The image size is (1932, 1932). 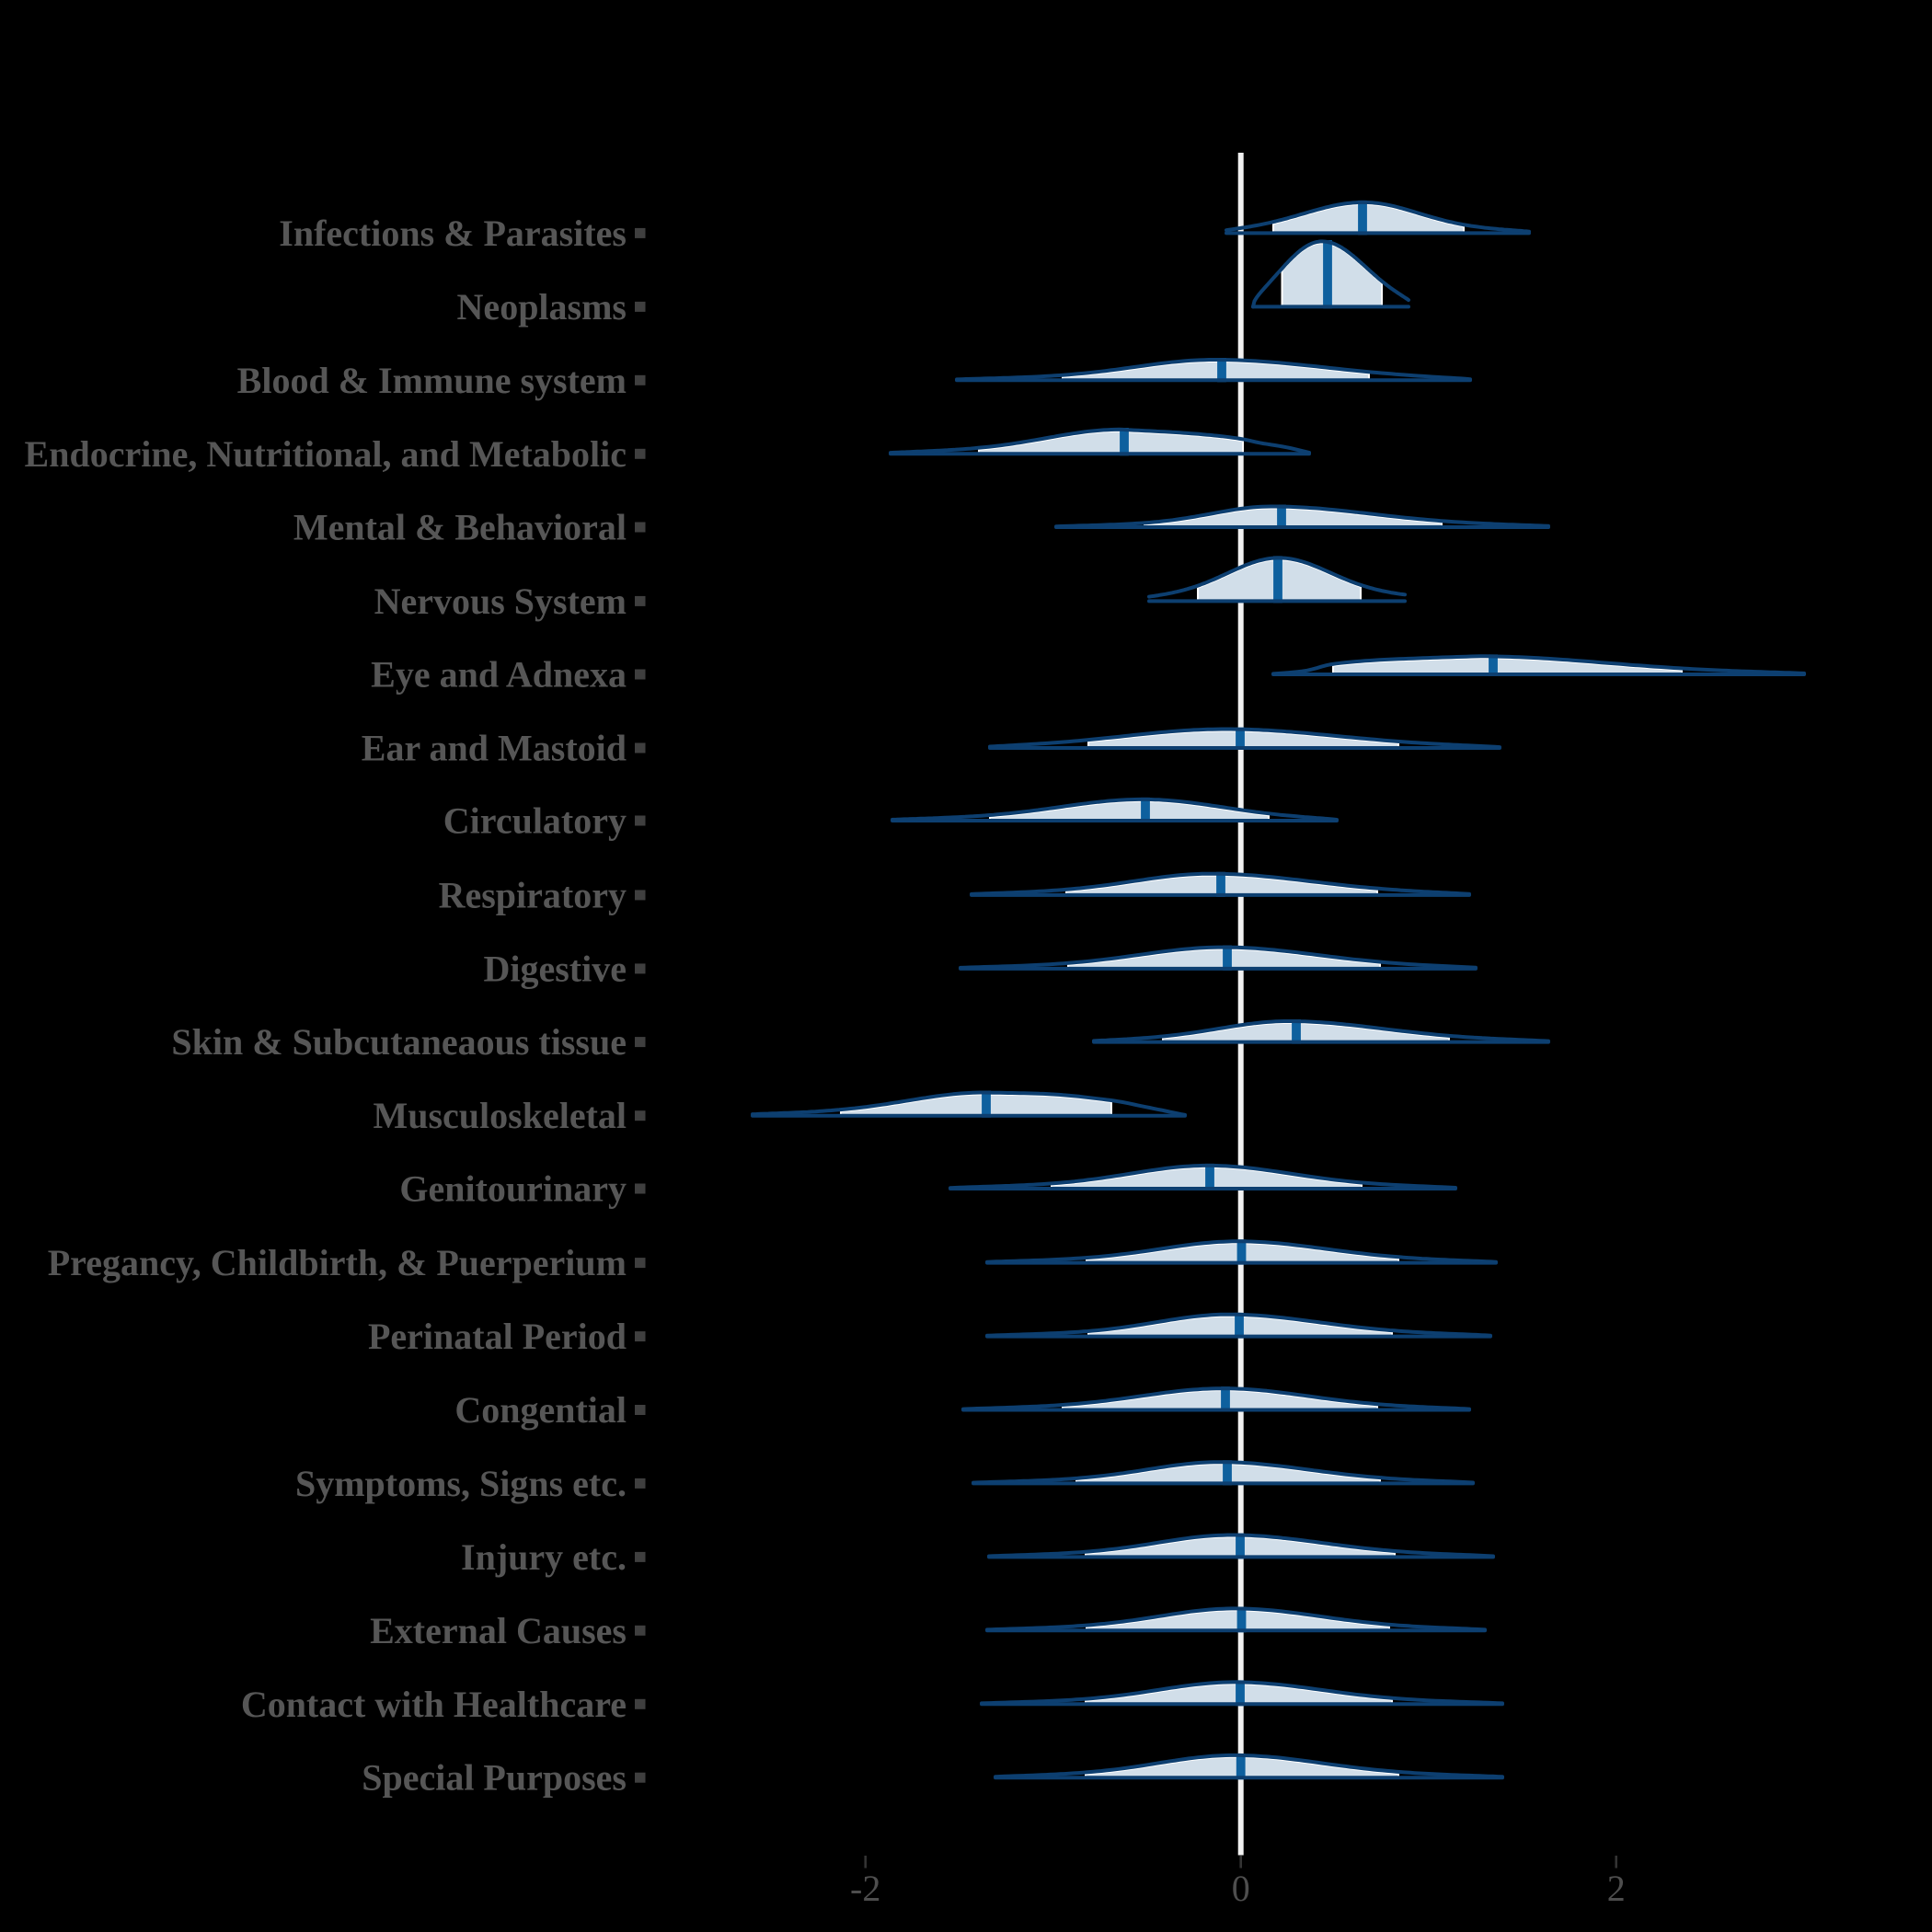 What do you see at coordinates (500, 601) in the screenshot?
I see `svg-text: Nervous System` at bounding box center [500, 601].